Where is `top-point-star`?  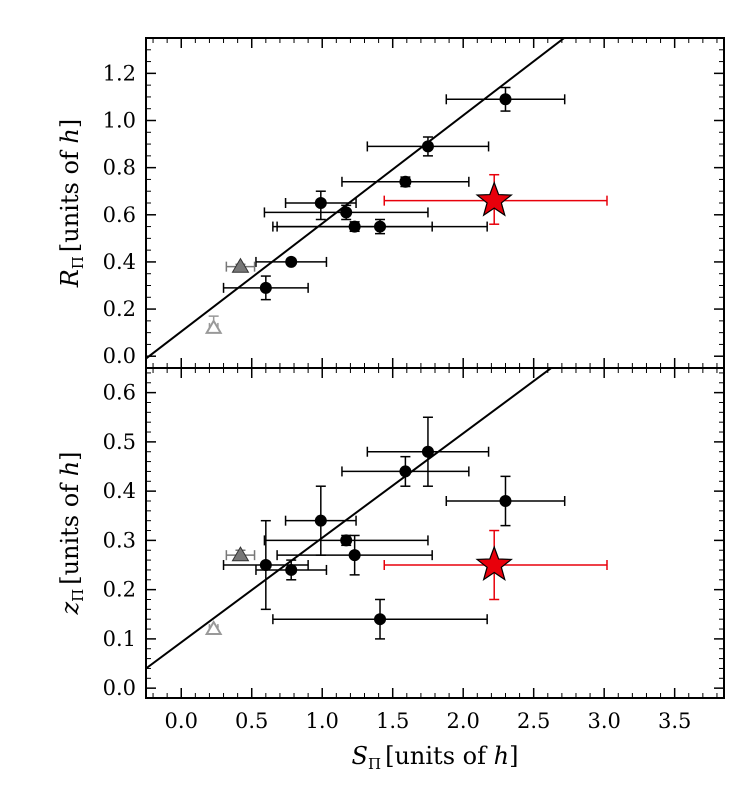
top-point-star is located at coordinates (495, 199).